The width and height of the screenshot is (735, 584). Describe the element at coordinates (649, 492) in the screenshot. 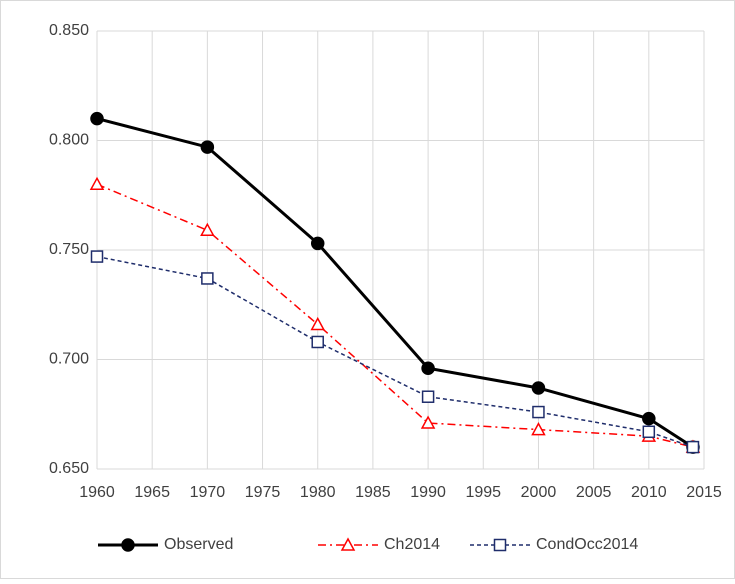

I see `x-tick-label: 2010` at that location.